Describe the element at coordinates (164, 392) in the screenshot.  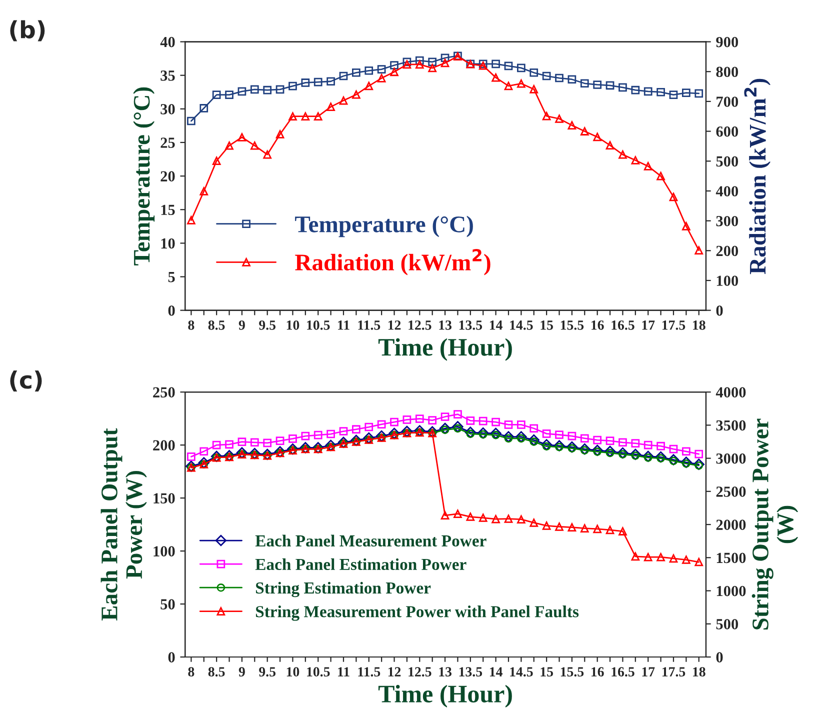
I see `y-tick-label: 250` at that location.